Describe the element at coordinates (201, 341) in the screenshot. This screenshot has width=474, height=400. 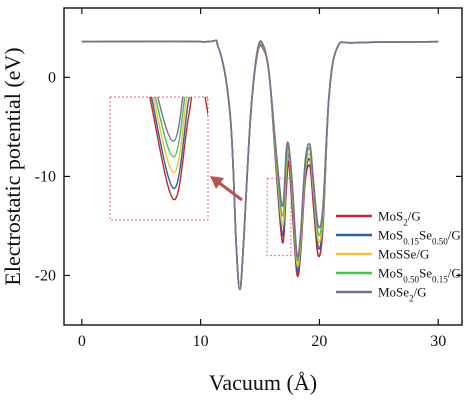
I see `x-tick-label: 10` at that location.